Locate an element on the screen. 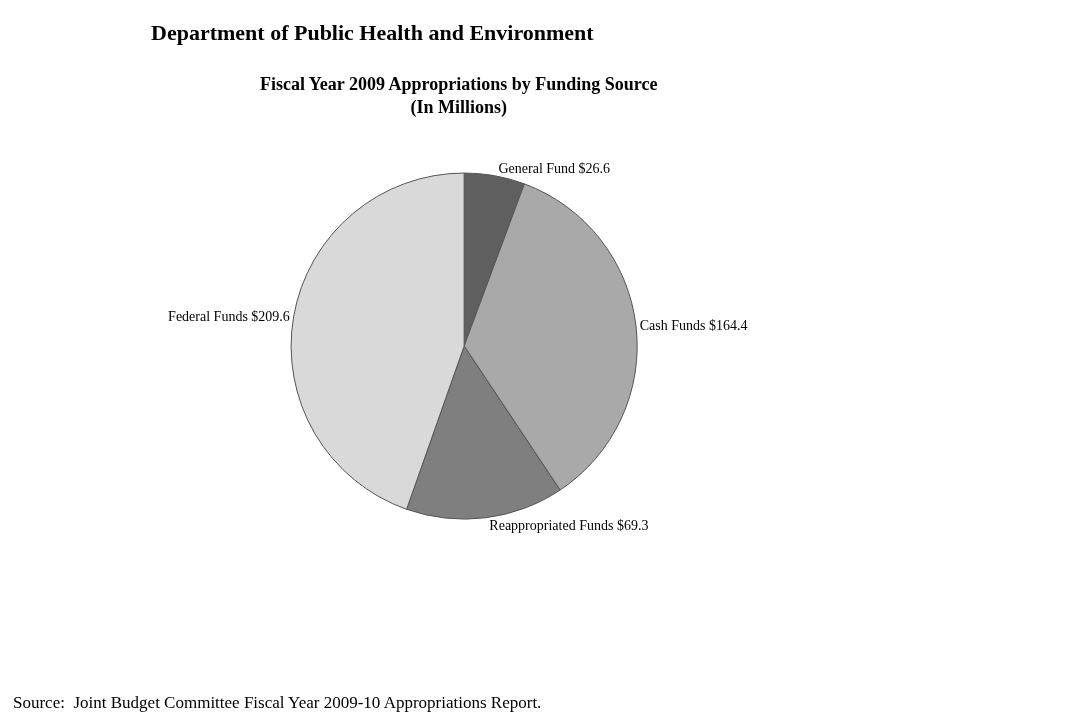  source-note: Source: Joint Budget Committee Fiscal Year 2009-10 Appropriations Report. is located at coordinates (277, 702).